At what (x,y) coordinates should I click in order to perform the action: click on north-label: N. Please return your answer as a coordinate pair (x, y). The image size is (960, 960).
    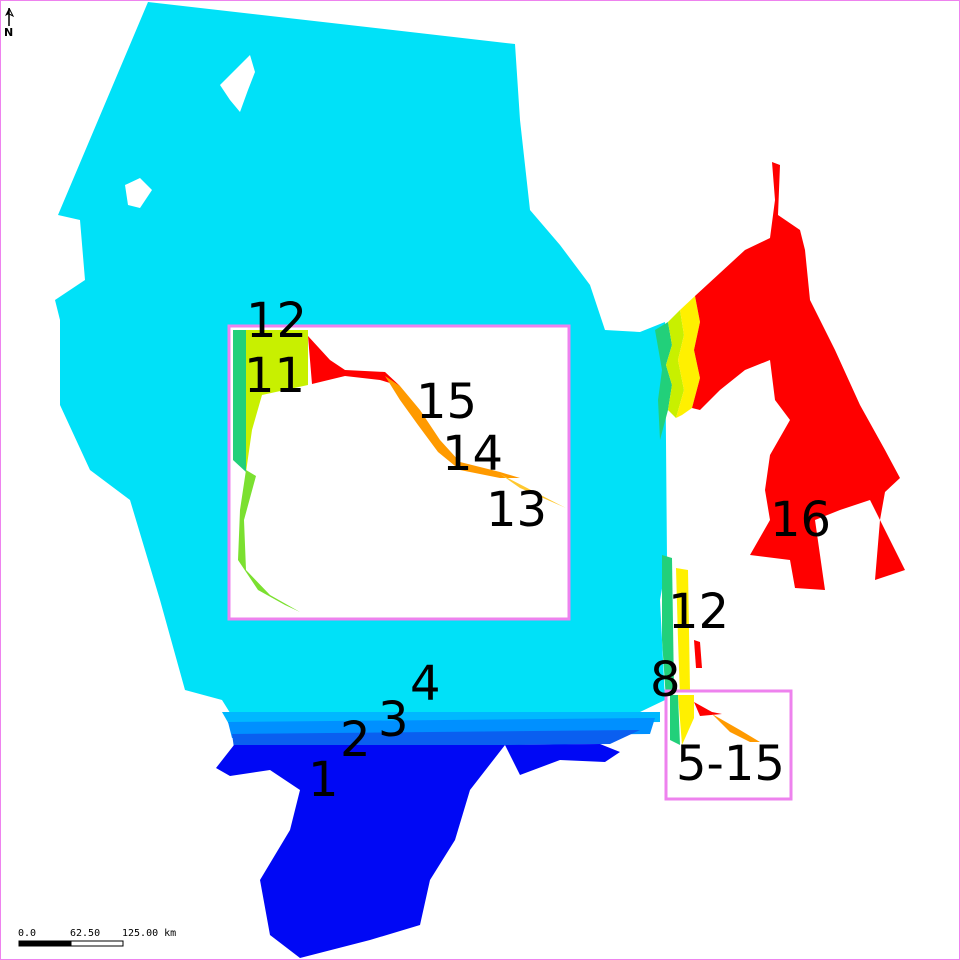
    Looking at the image, I should click on (9, 32).